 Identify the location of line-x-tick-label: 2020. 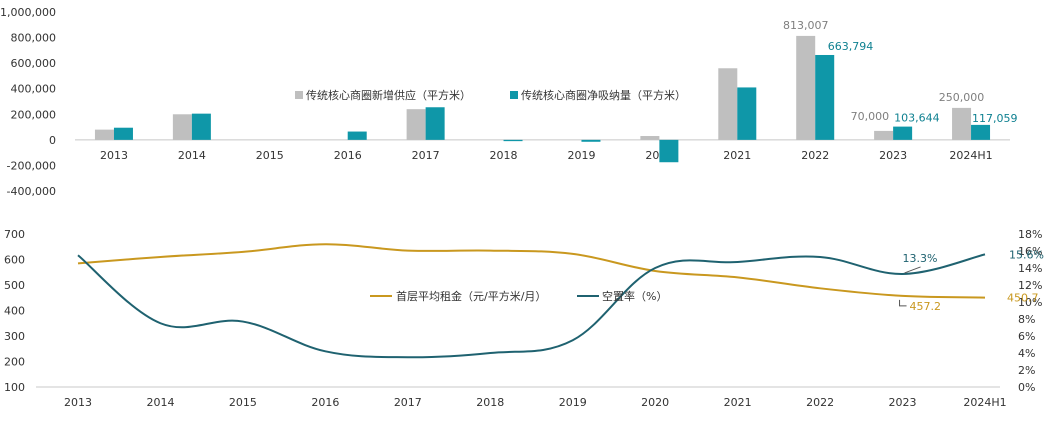
(655, 402).